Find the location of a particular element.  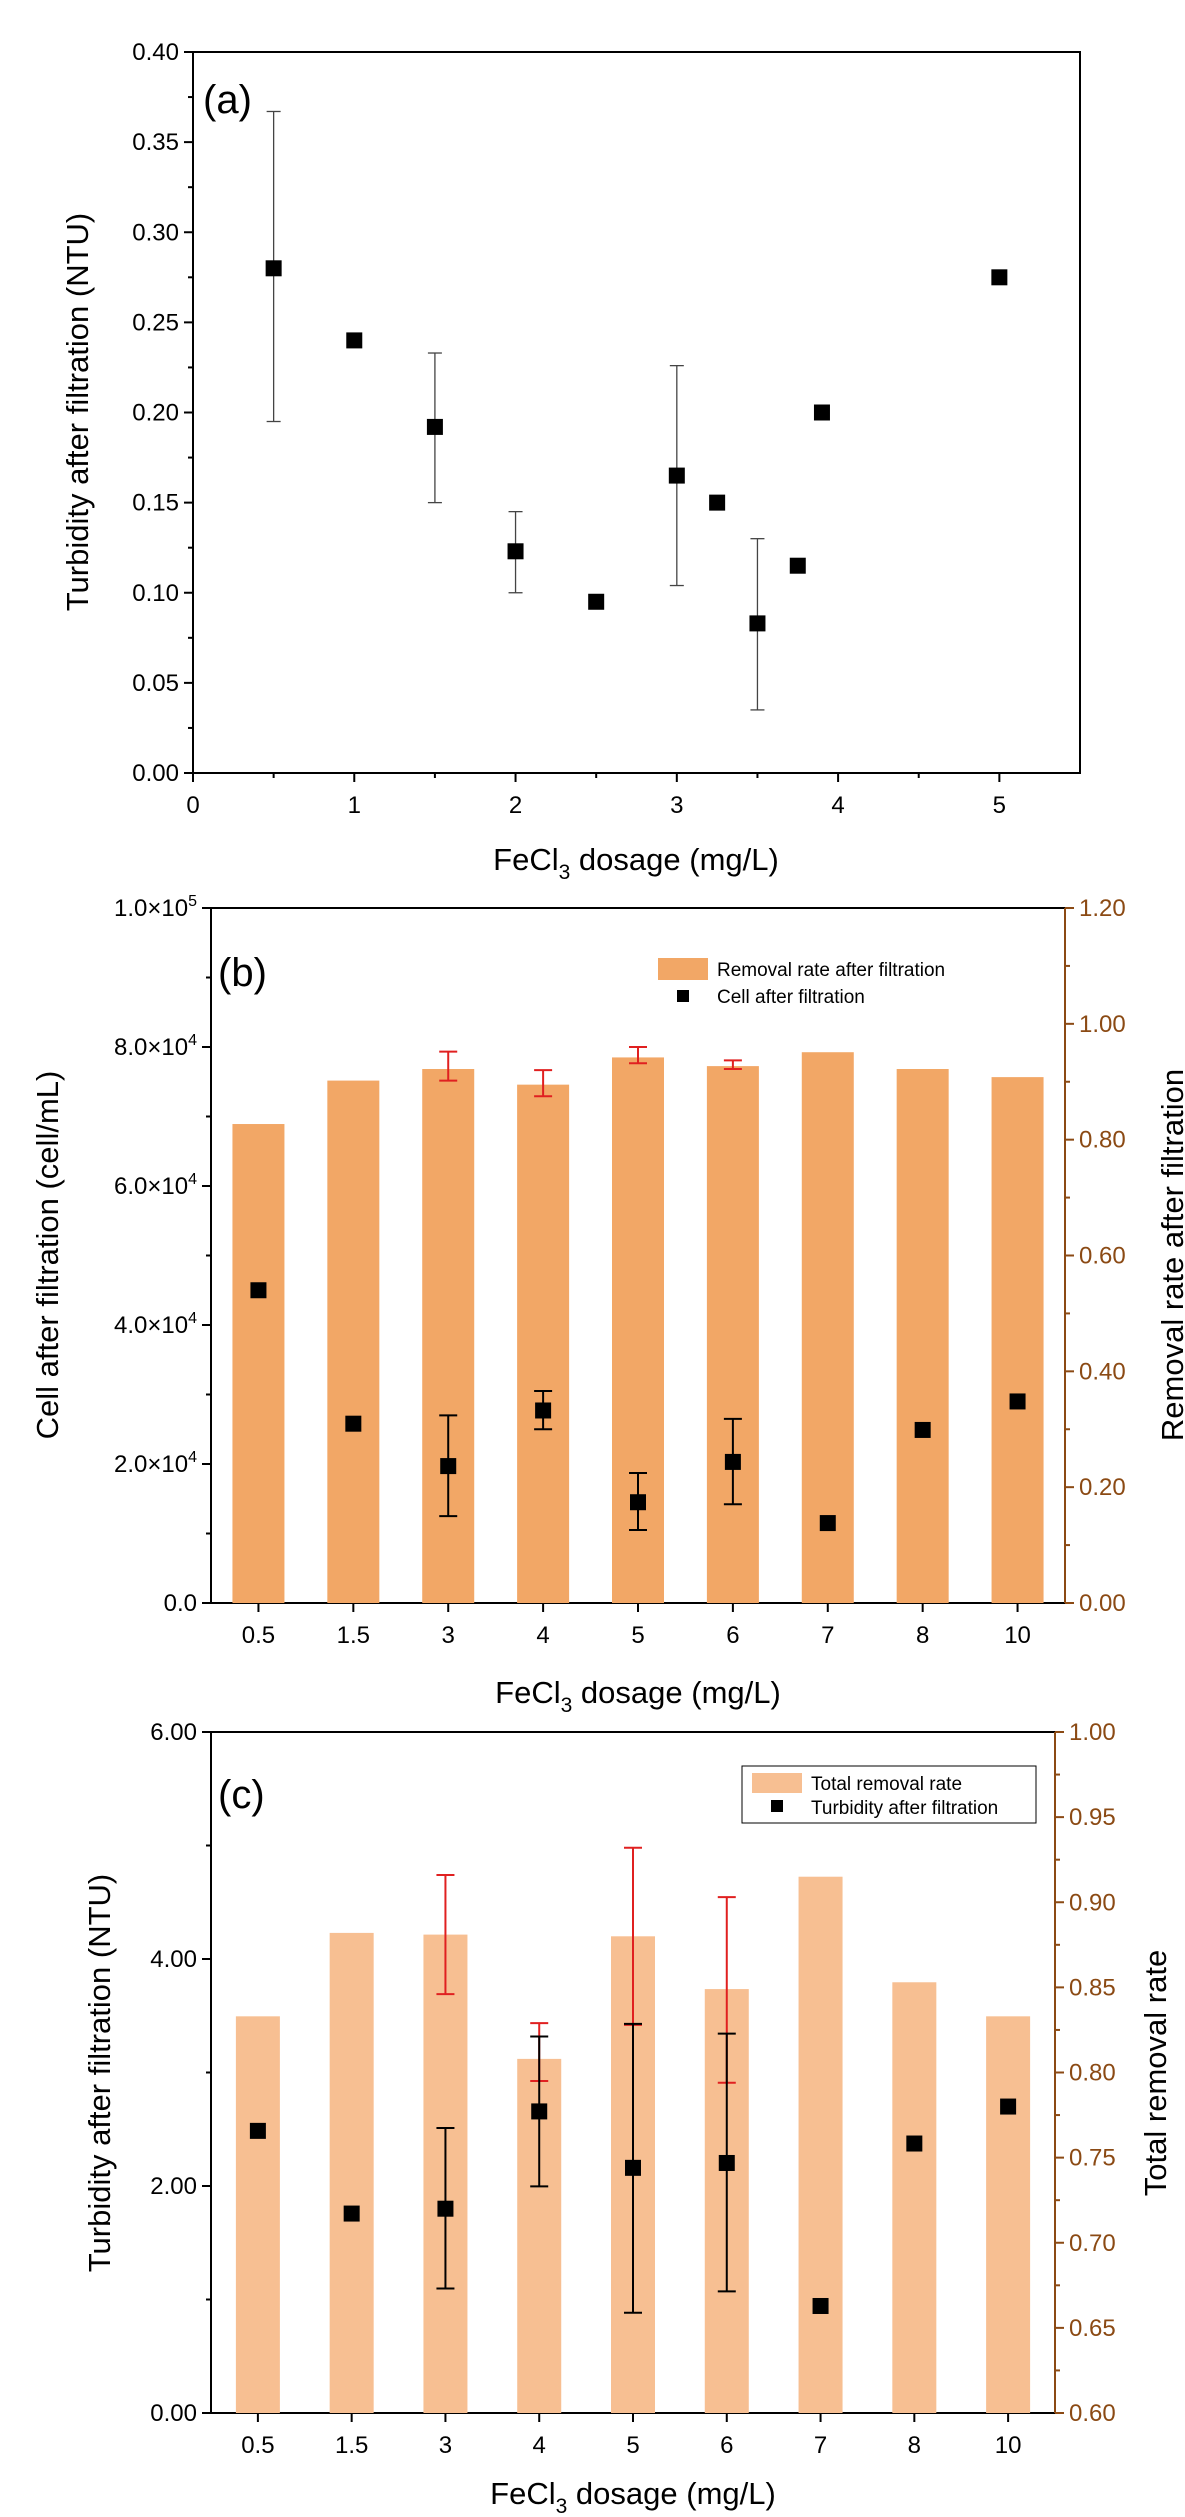

y-left-tick-label-0: 0.00 is located at coordinates (173, 2413).